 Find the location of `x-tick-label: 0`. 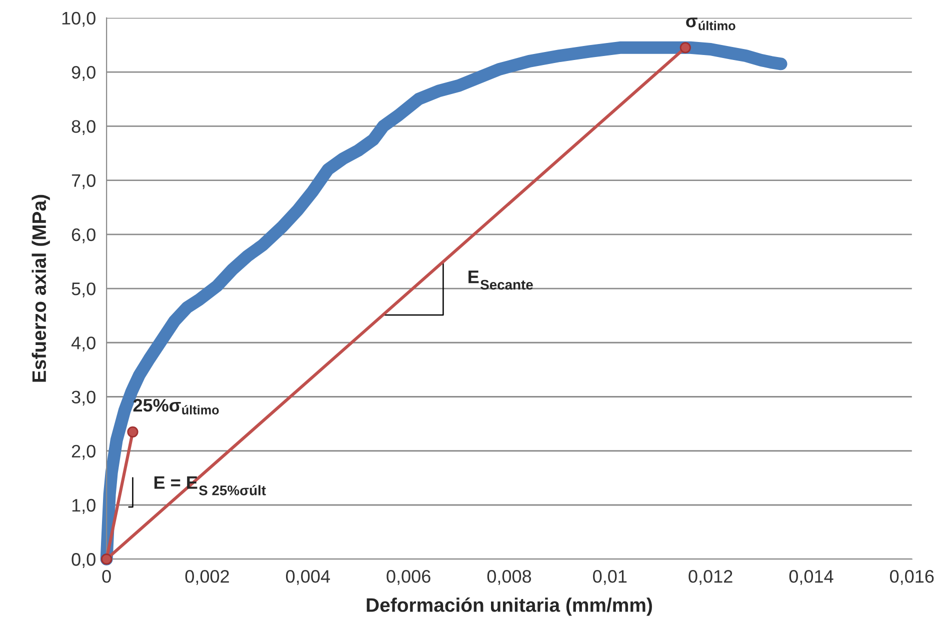

x-tick-label: 0 is located at coordinates (106, 576).